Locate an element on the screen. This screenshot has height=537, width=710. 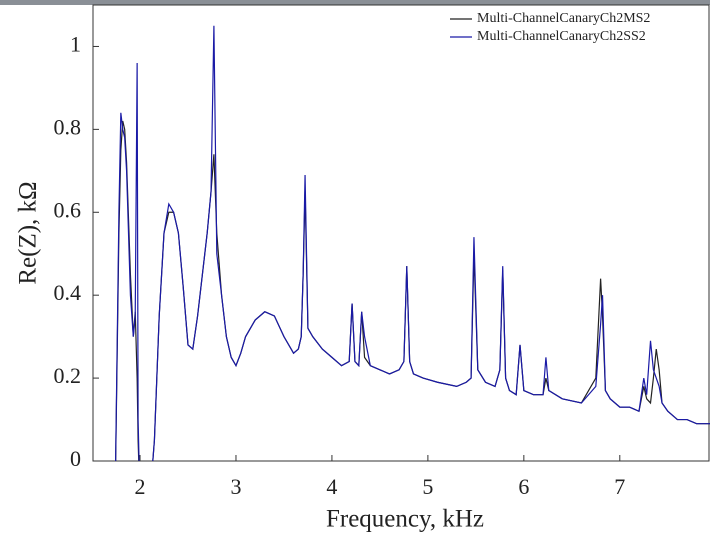
x-tick-label: 3 is located at coordinates (235, 486).